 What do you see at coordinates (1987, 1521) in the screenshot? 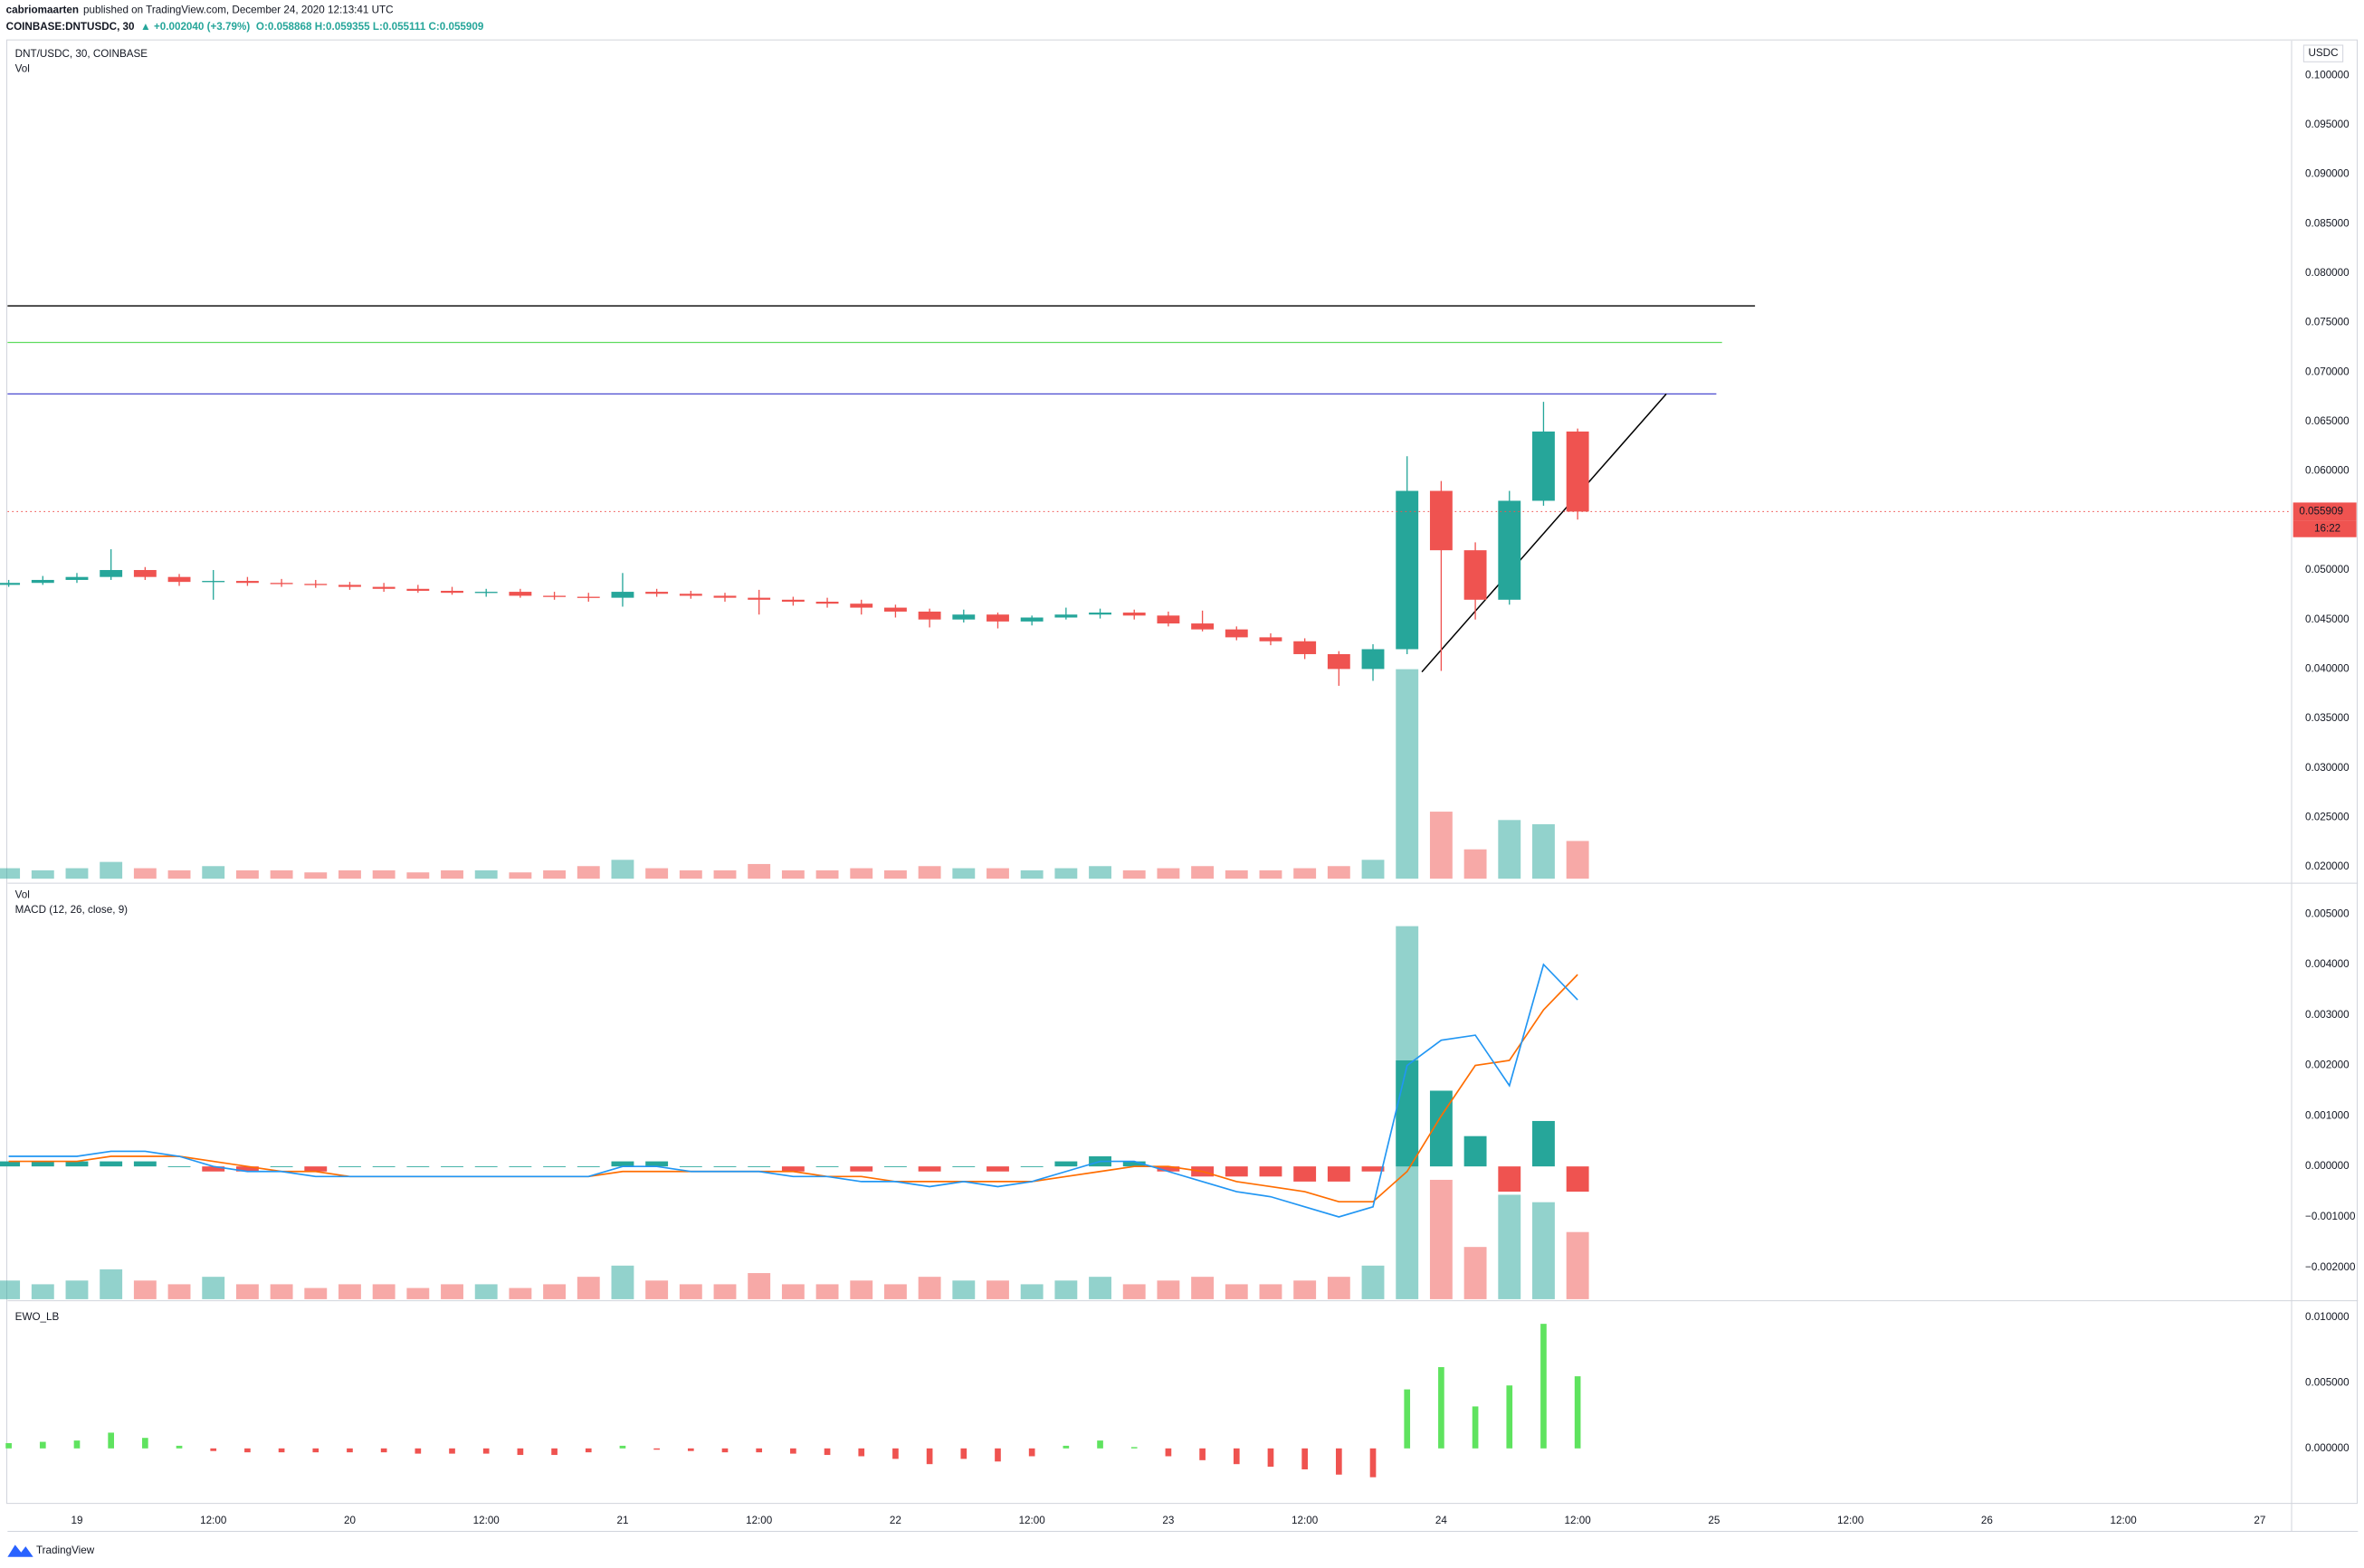
I see `x-tick-label: 26` at bounding box center [1987, 1521].